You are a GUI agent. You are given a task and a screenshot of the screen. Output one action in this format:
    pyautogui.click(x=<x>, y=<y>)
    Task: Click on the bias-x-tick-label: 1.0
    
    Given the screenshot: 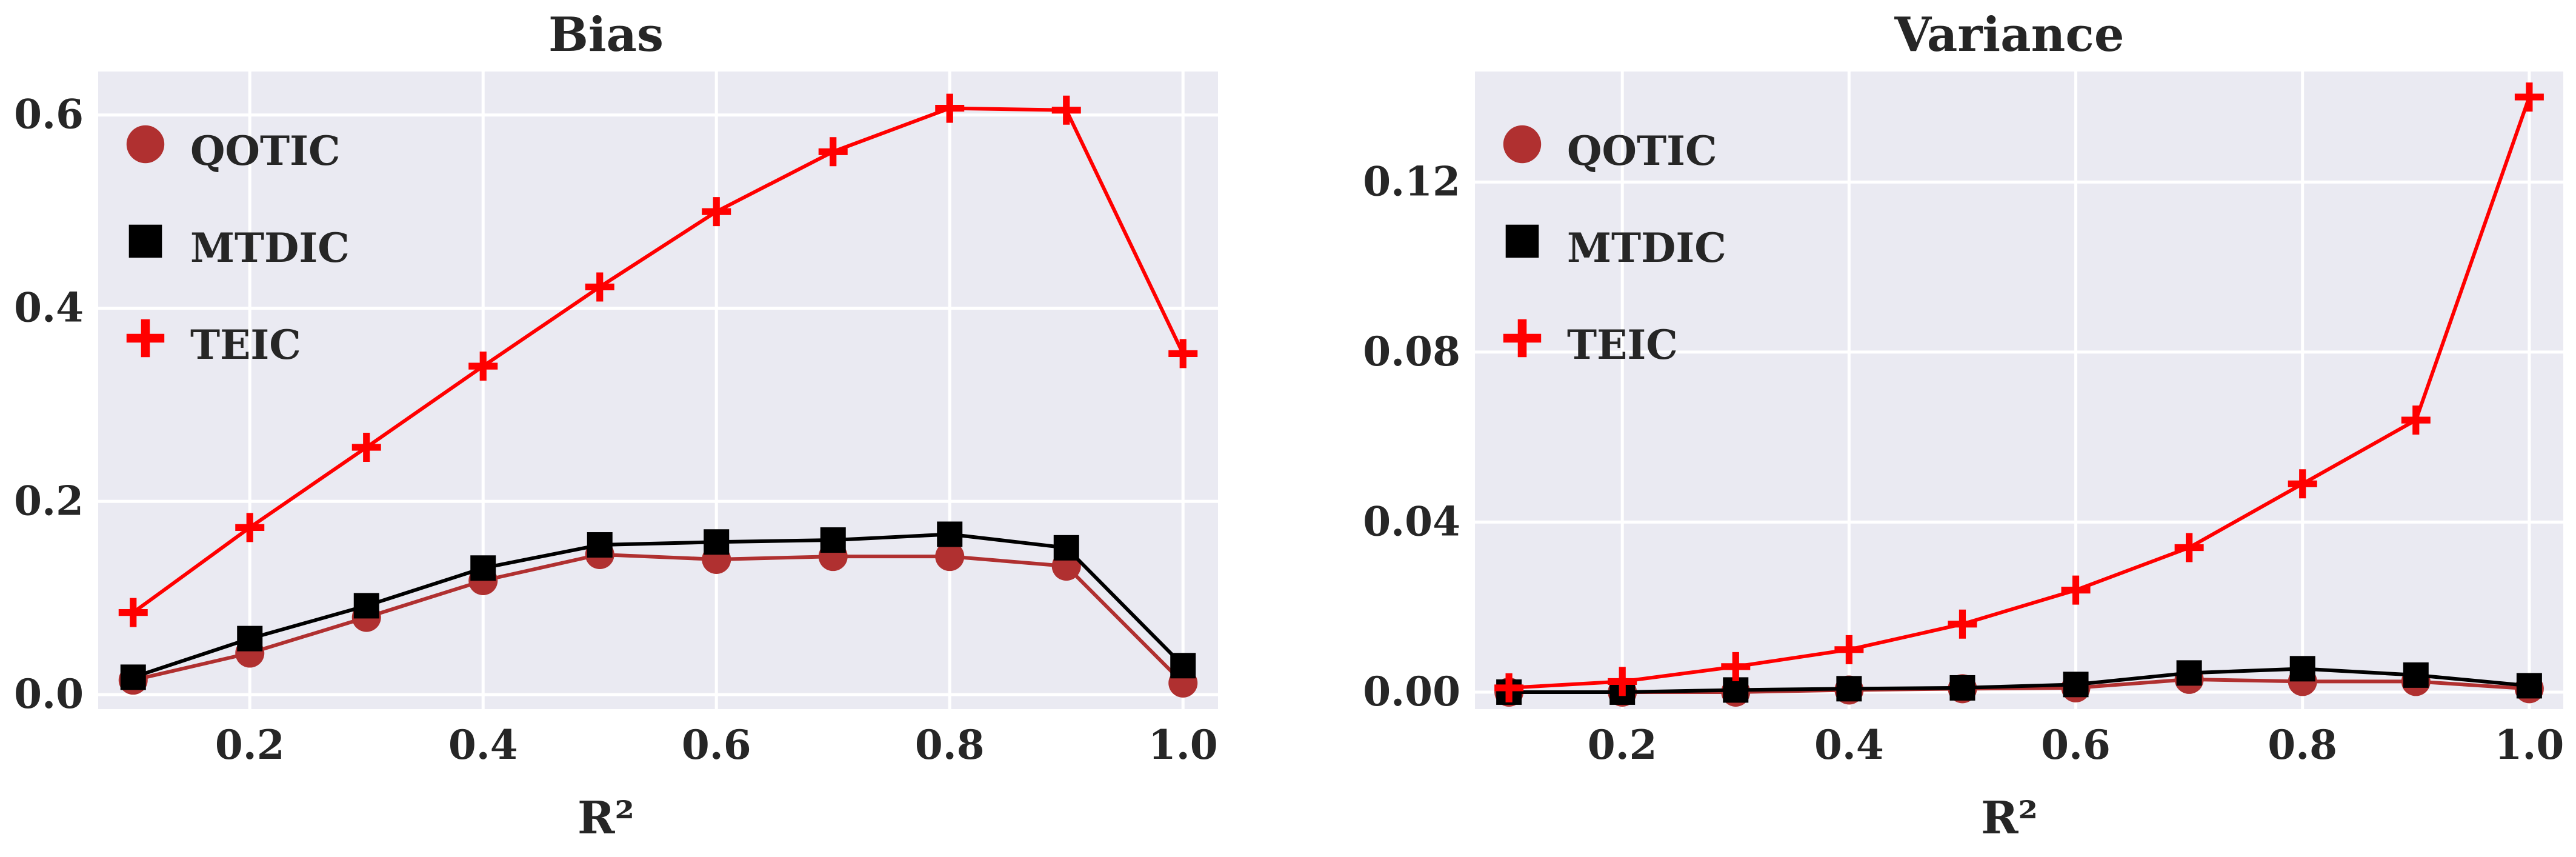 What is the action you would take?
    pyautogui.click(x=1183, y=745)
    